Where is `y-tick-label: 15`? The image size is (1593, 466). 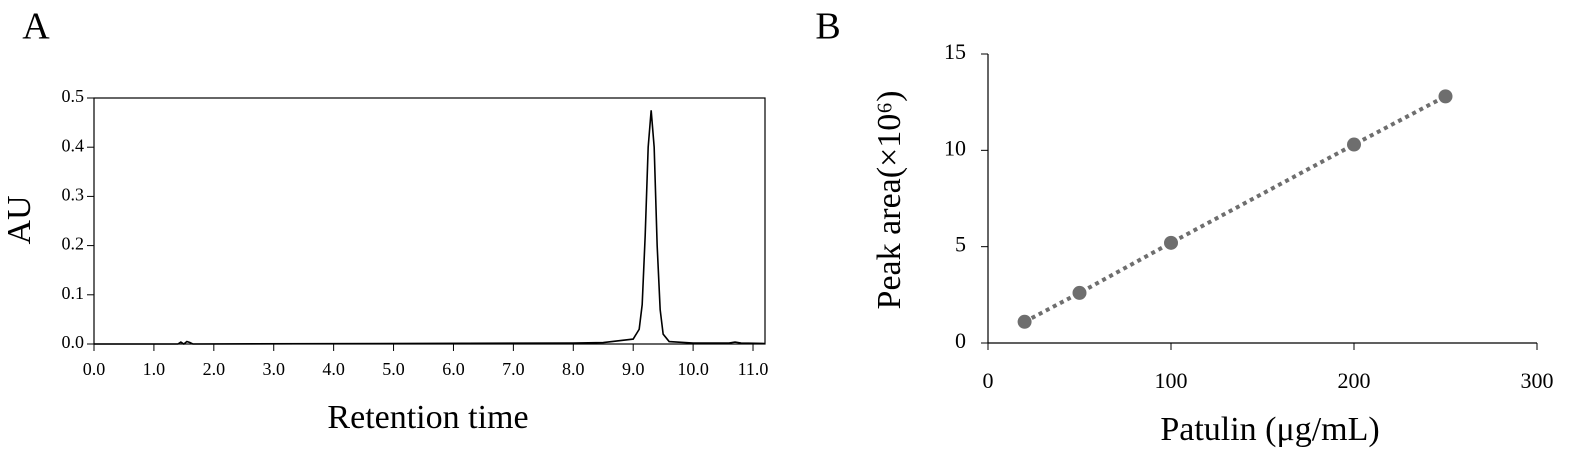
y-tick-label: 15 is located at coordinates (955, 51).